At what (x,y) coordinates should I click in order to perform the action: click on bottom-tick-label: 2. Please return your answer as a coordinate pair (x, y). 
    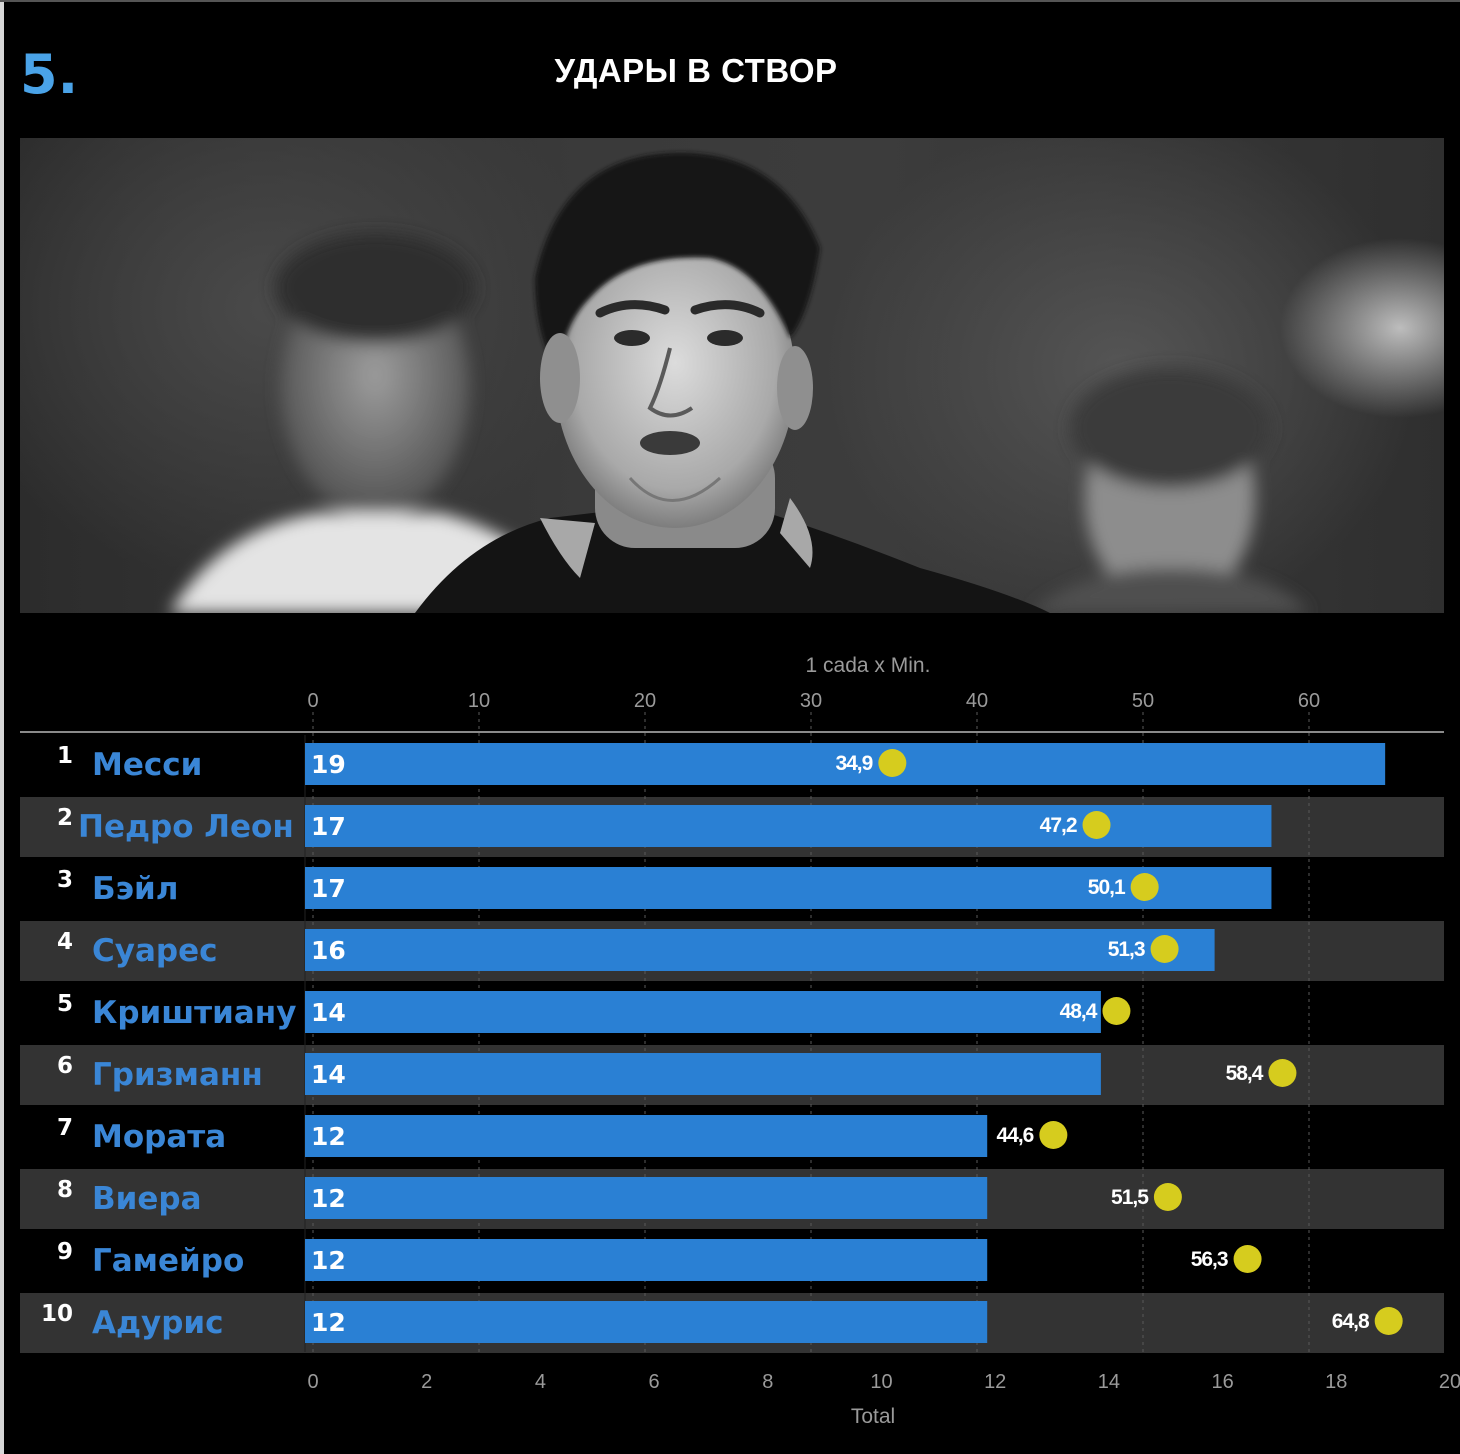
    Looking at the image, I should click on (426, 1382).